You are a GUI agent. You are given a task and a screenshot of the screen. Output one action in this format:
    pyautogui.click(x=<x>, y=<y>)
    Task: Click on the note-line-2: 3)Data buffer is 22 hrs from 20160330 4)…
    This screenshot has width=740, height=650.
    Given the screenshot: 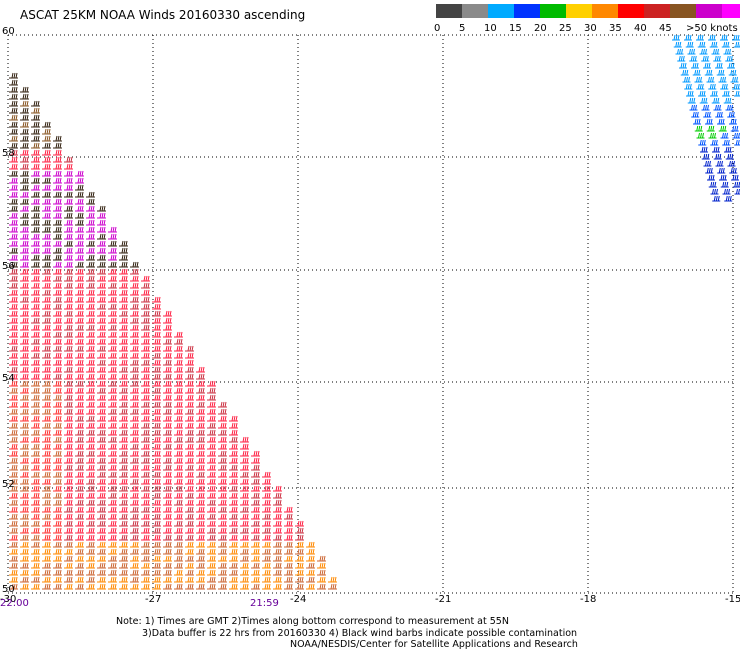 What is the action you would take?
    pyautogui.click(x=360, y=633)
    